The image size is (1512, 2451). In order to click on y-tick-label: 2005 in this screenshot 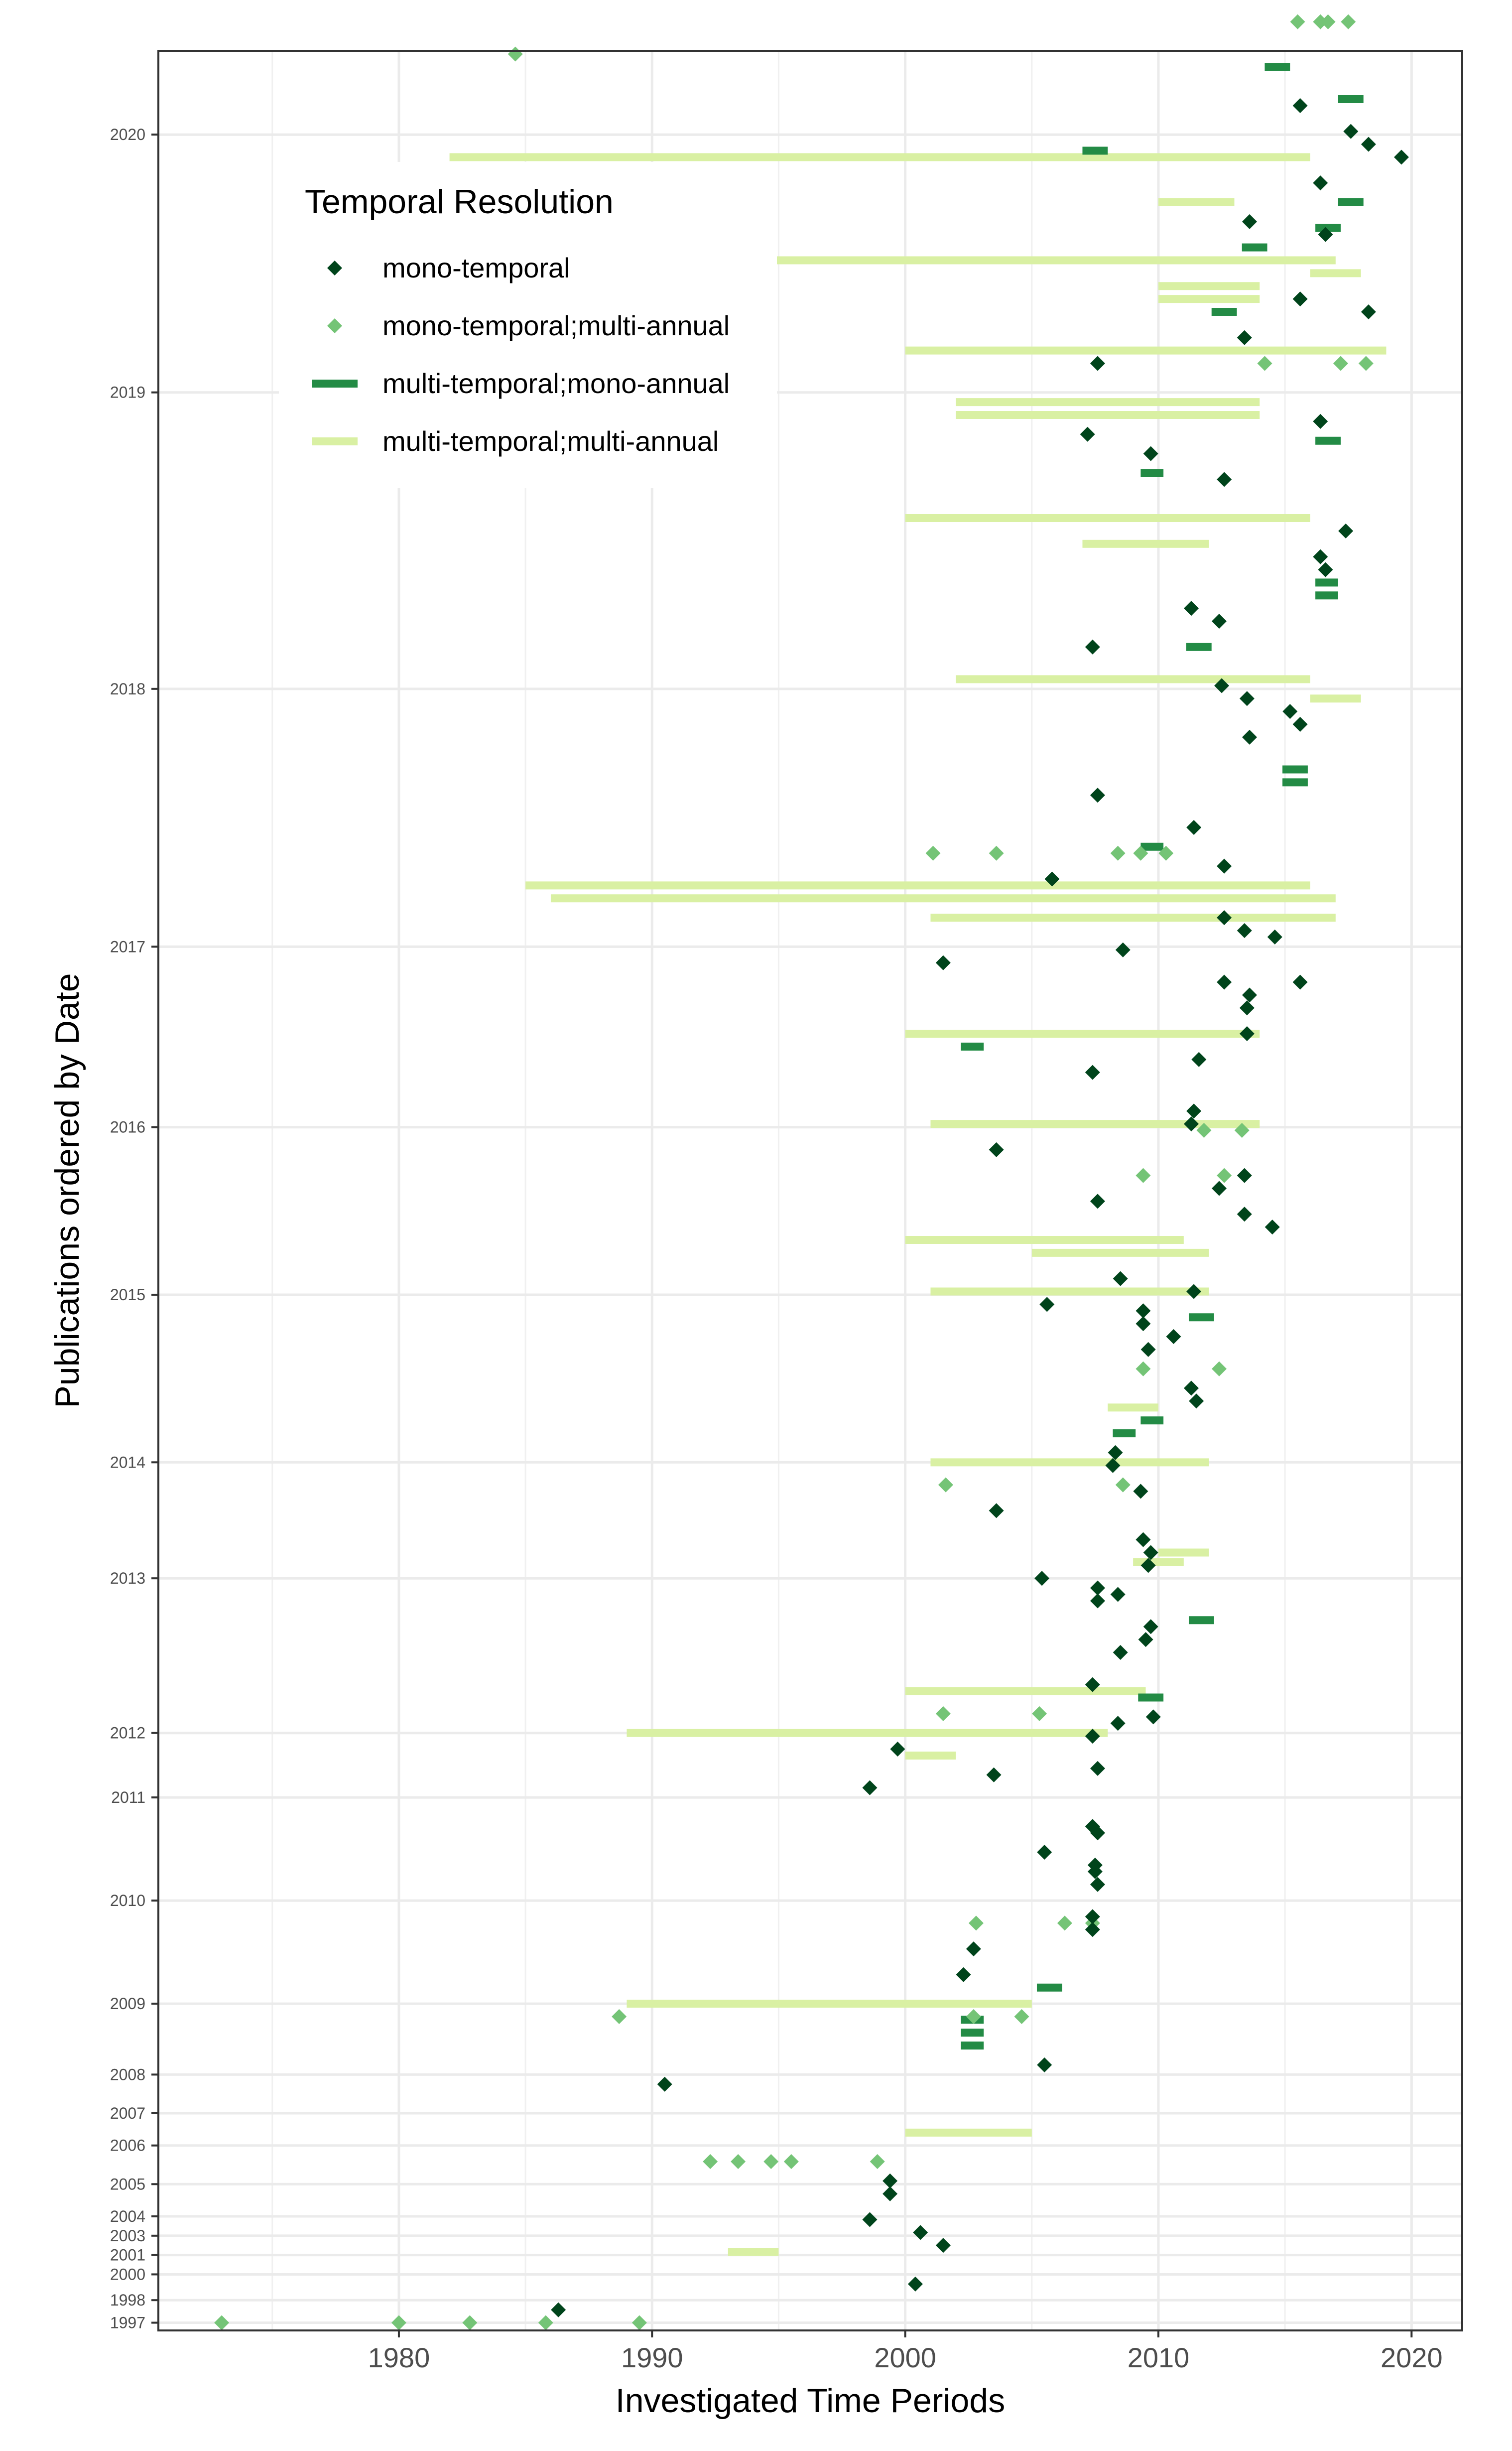, I will do `click(127, 2184)`.